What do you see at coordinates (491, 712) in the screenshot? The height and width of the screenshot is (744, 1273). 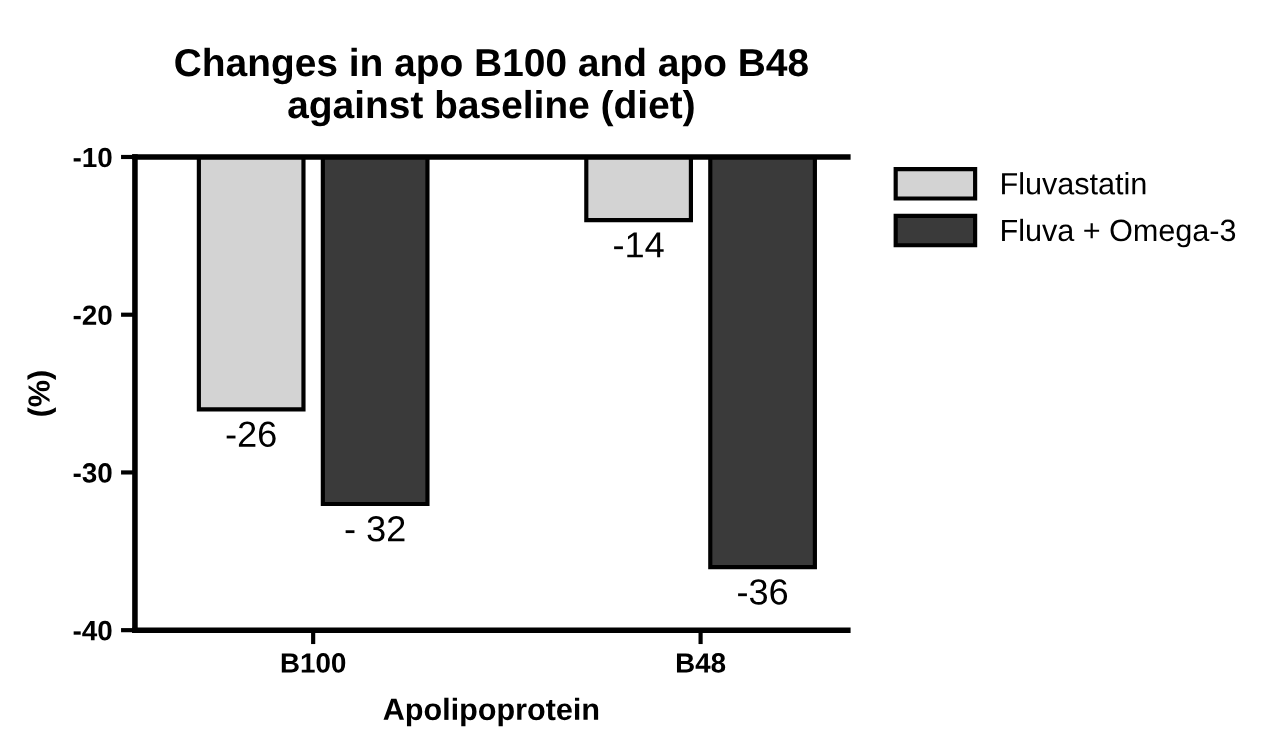 I see `x-axis-title: Apolipoprotein` at bounding box center [491, 712].